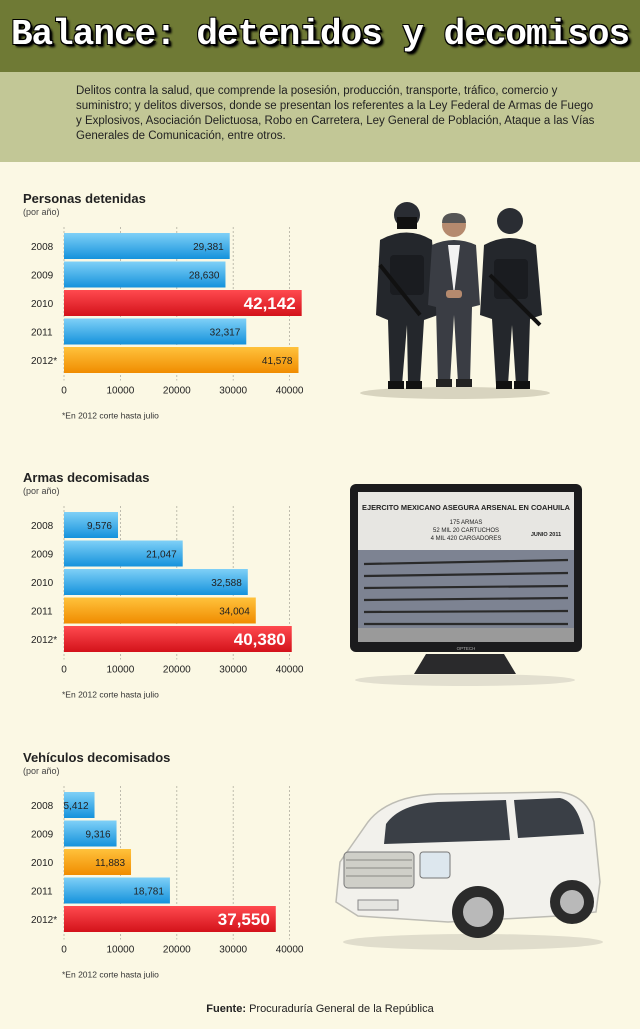 This screenshot has width=640, height=1029. Describe the element at coordinates (99, 526) in the screenshot. I see `data-label: 9,576` at that location.